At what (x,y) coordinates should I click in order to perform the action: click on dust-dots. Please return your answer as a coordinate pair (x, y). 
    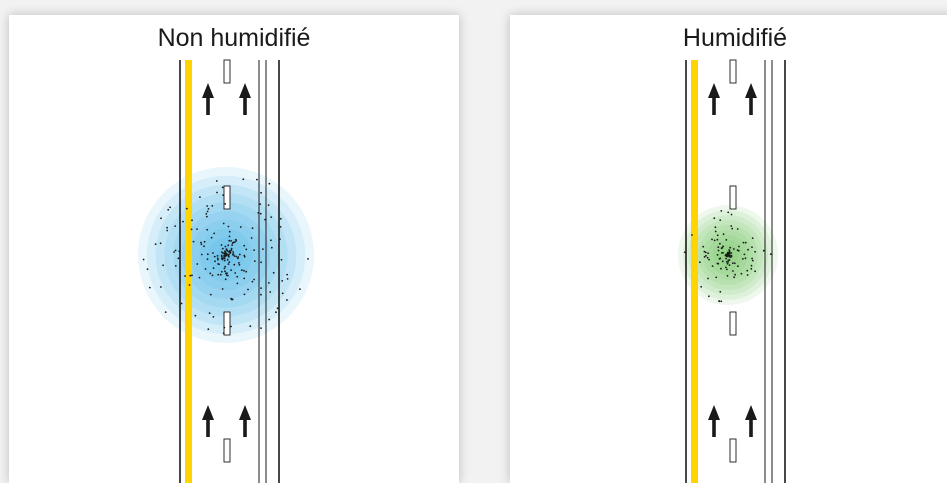
    Looking at the image, I should click on (727, 256).